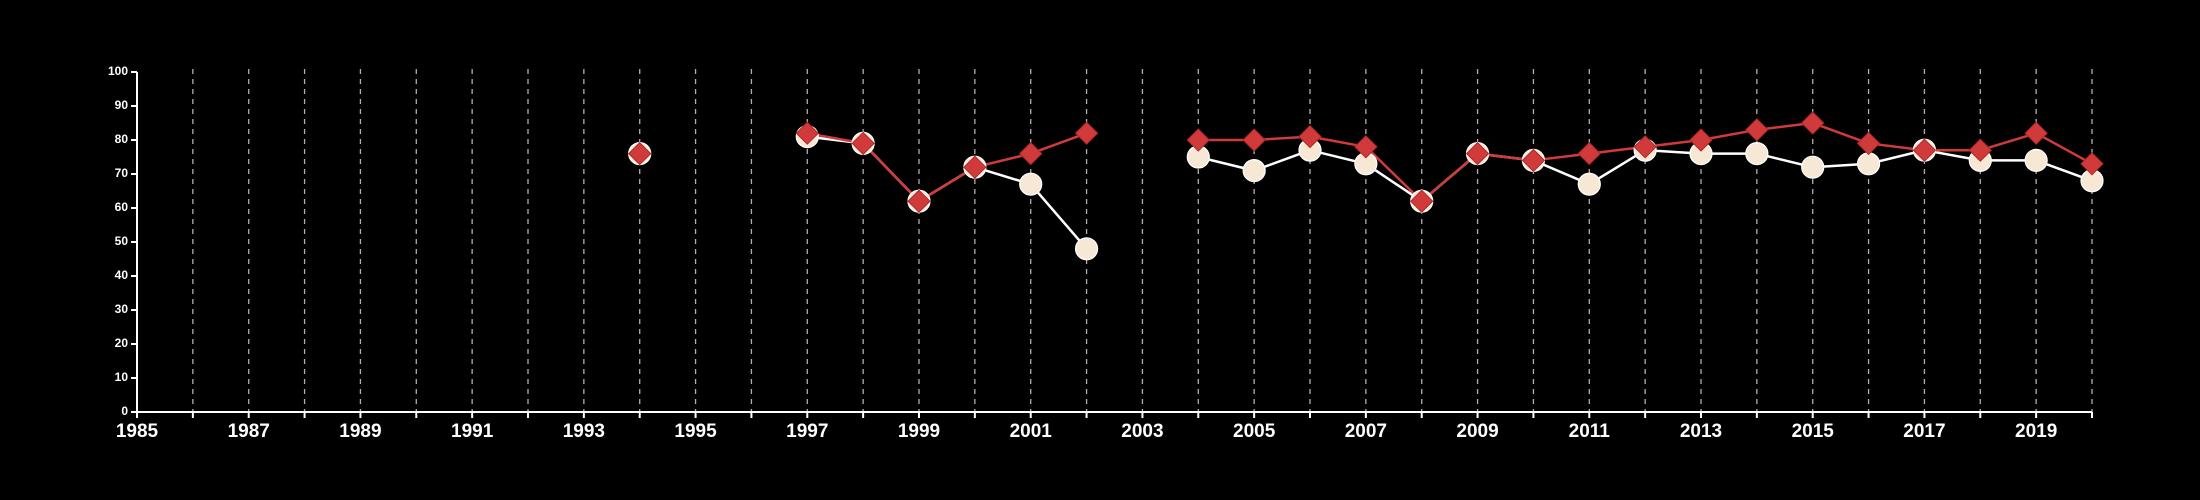 The width and height of the screenshot is (2200, 500). I want to click on x-tick-label: 2017, so click(1924, 431).